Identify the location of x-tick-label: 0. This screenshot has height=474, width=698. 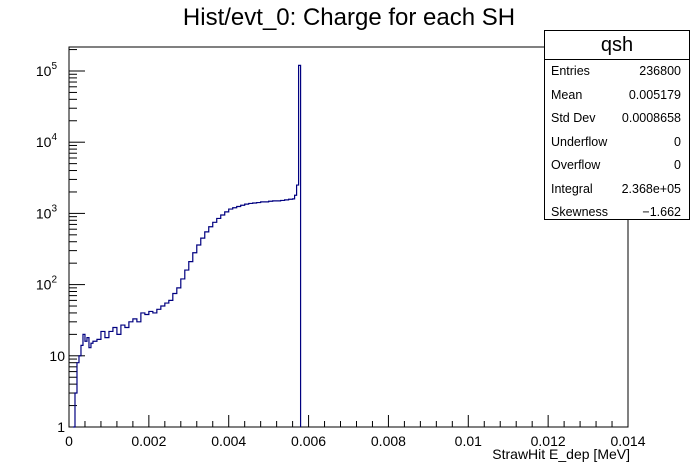
(69, 441).